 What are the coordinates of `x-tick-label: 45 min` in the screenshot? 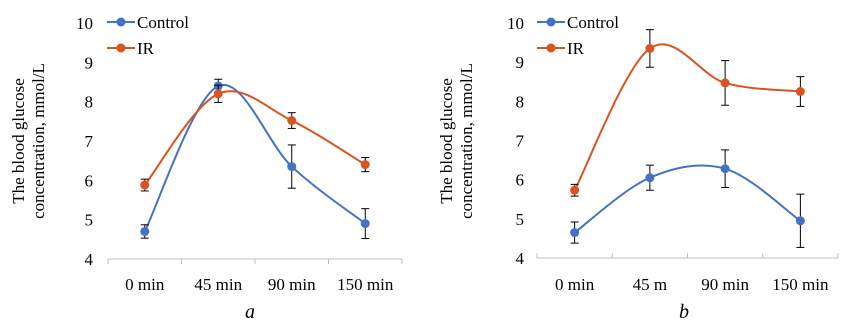 It's located at (218, 284).